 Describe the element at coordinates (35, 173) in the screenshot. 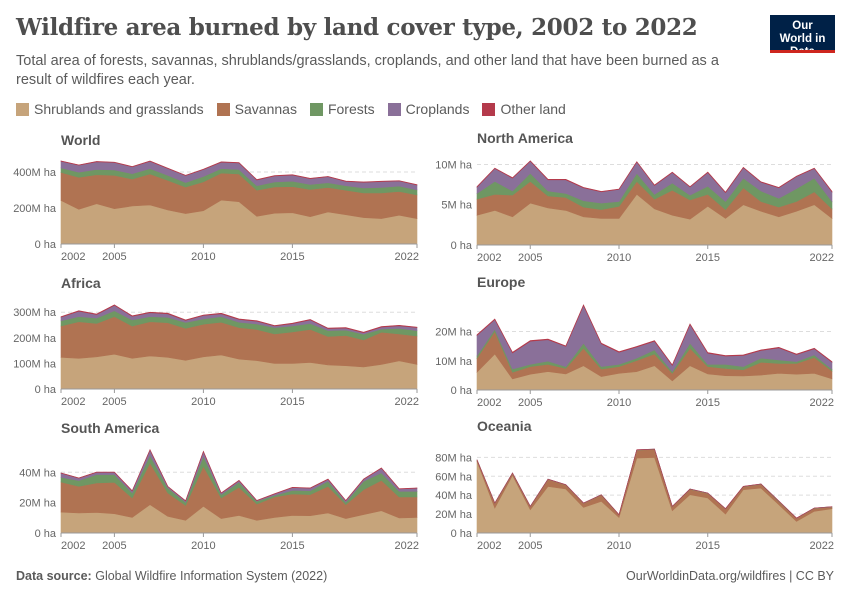

I see `y-tick-label: 400M ha` at that location.